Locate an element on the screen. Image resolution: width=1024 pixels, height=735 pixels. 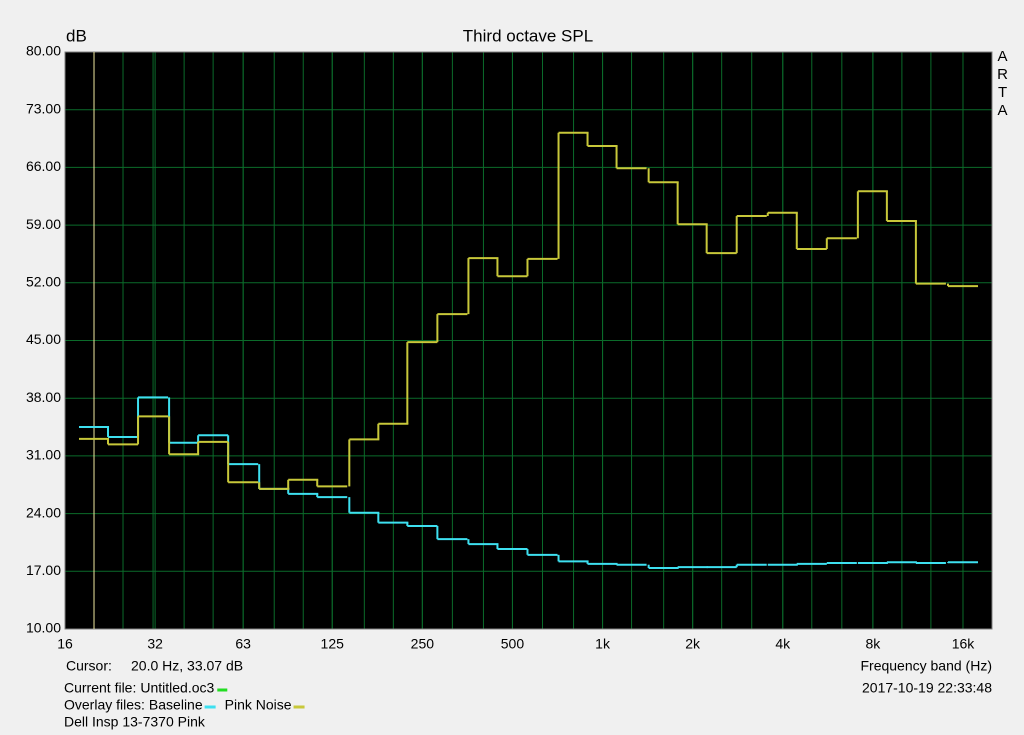
x-tick-label: 1k is located at coordinates (603, 644).